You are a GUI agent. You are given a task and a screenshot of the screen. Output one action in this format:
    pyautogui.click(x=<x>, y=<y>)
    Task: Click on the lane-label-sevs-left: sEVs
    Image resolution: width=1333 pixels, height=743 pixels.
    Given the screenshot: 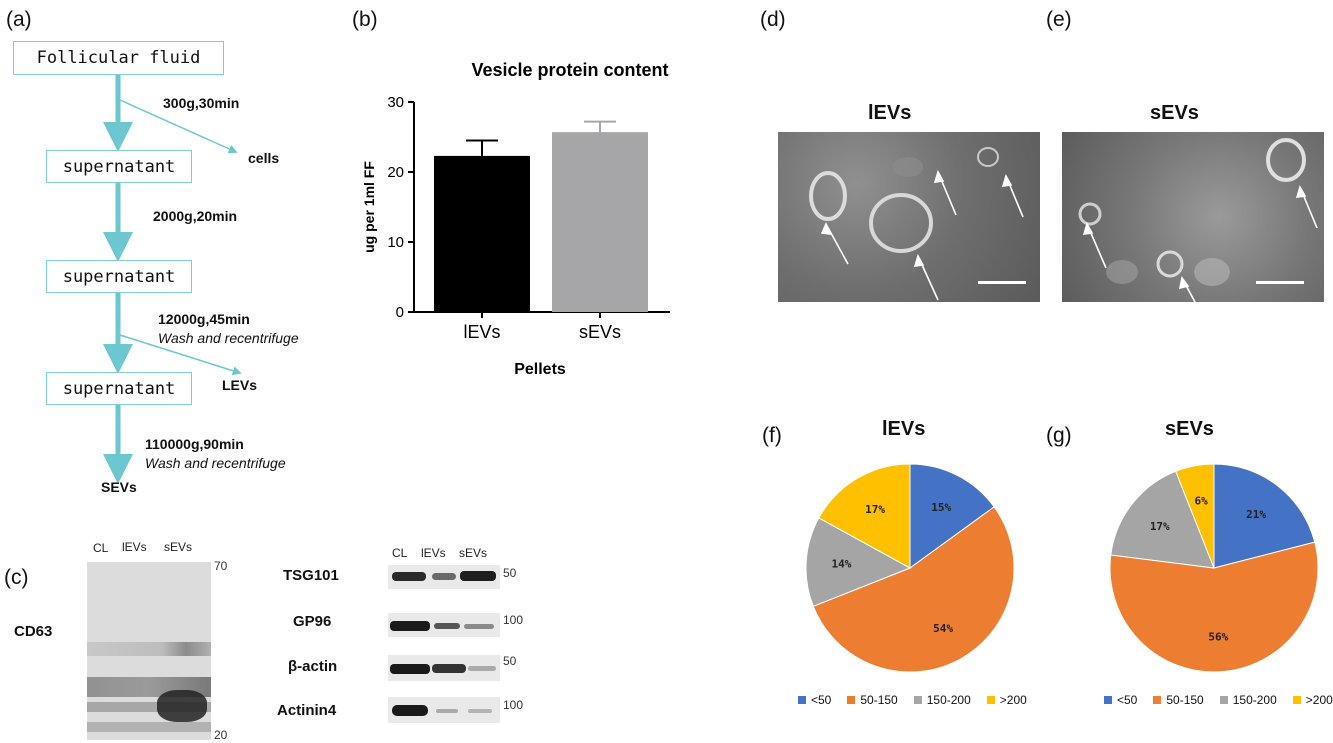 What is the action you would take?
    pyautogui.click(x=178, y=547)
    